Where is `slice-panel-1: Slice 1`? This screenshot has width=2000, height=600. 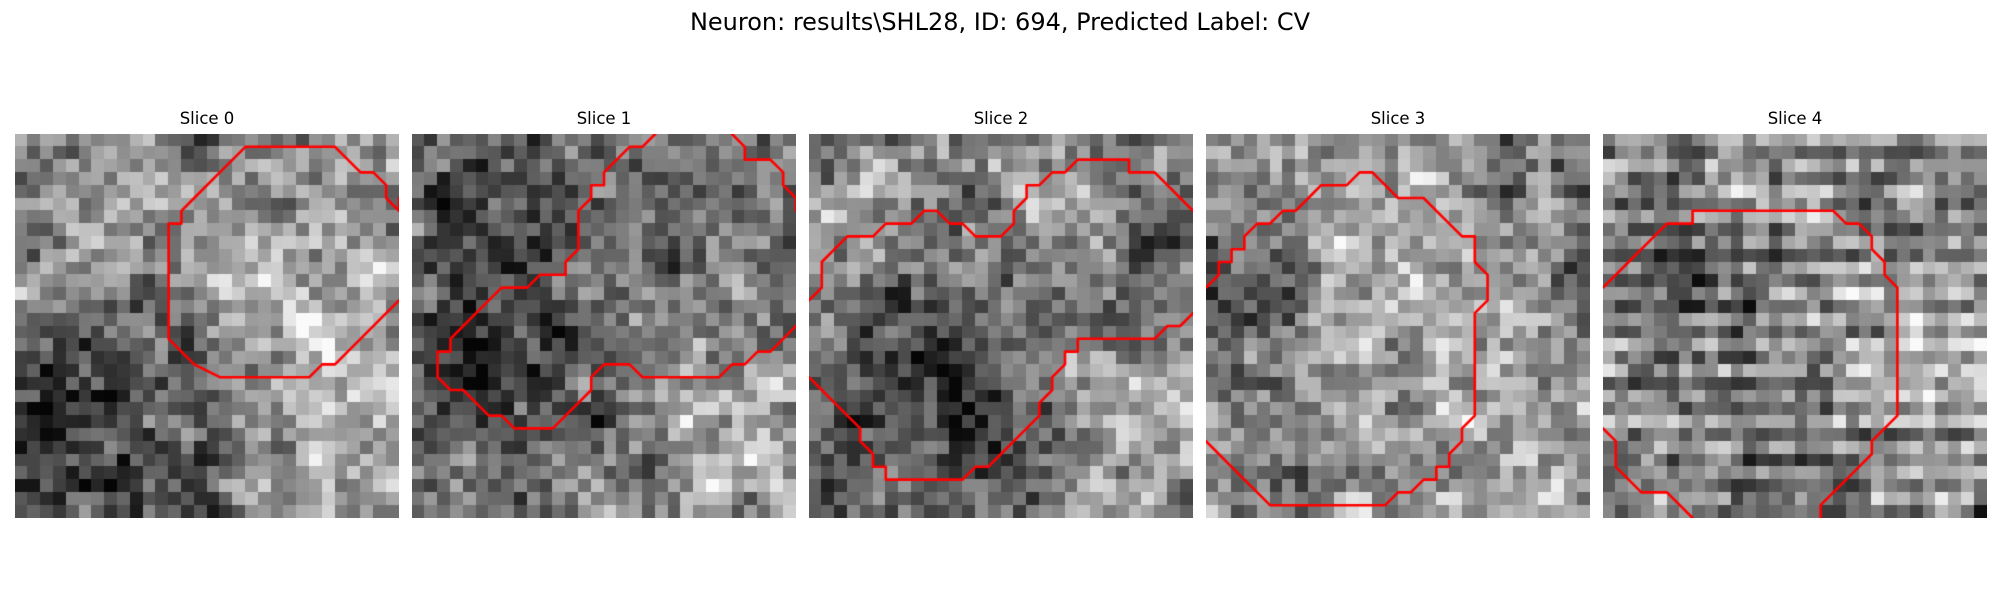 slice-panel-1: Slice 1 is located at coordinates (604, 313).